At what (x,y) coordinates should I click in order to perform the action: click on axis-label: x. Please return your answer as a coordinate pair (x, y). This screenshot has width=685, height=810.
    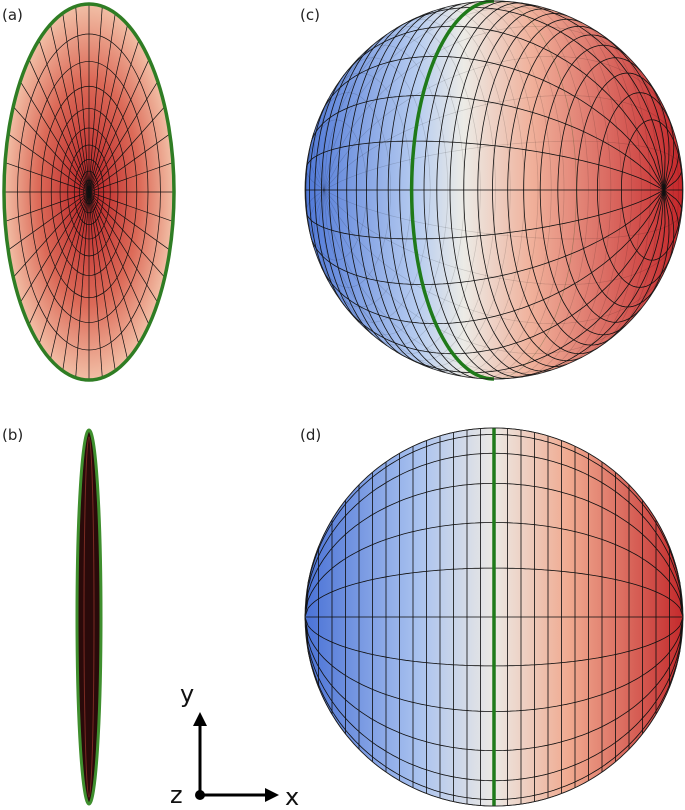
    Looking at the image, I should click on (292, 796).